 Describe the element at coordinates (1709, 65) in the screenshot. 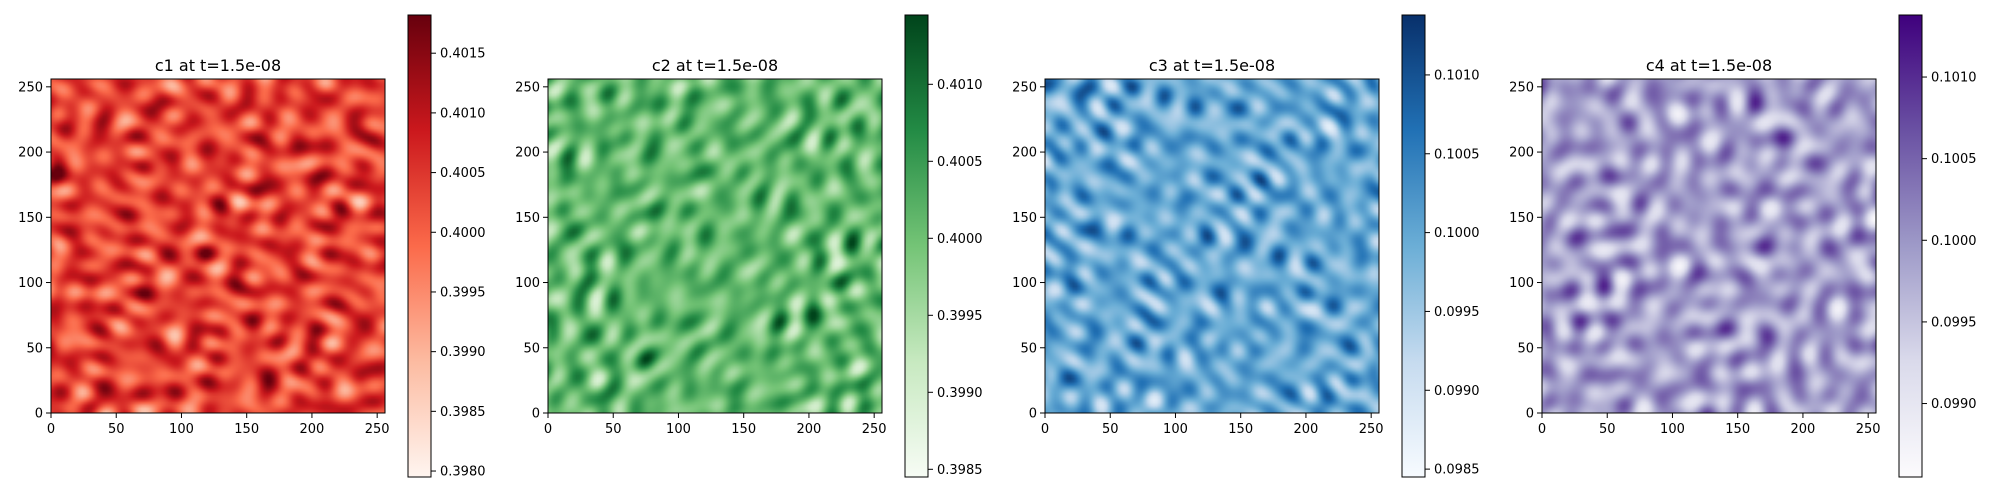

I see `chart-title: c4 at t=1.5e-08` at that location.